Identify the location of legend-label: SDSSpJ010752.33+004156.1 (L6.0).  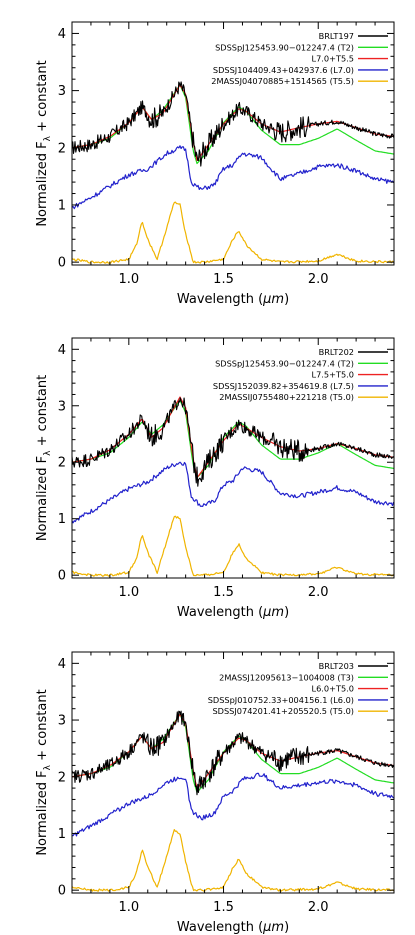
(281, 700).